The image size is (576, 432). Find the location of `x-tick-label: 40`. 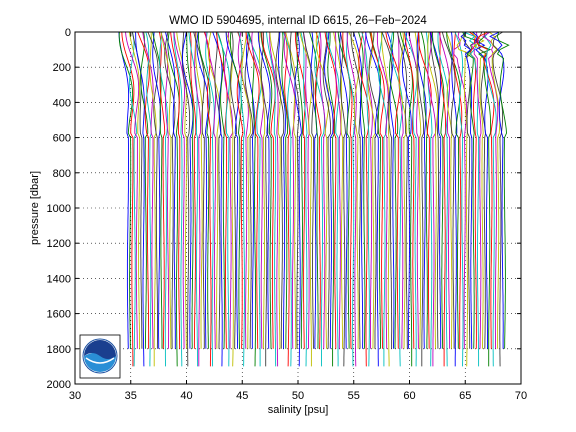

x-tick-label: 40 is located at coordinates (186, 396).